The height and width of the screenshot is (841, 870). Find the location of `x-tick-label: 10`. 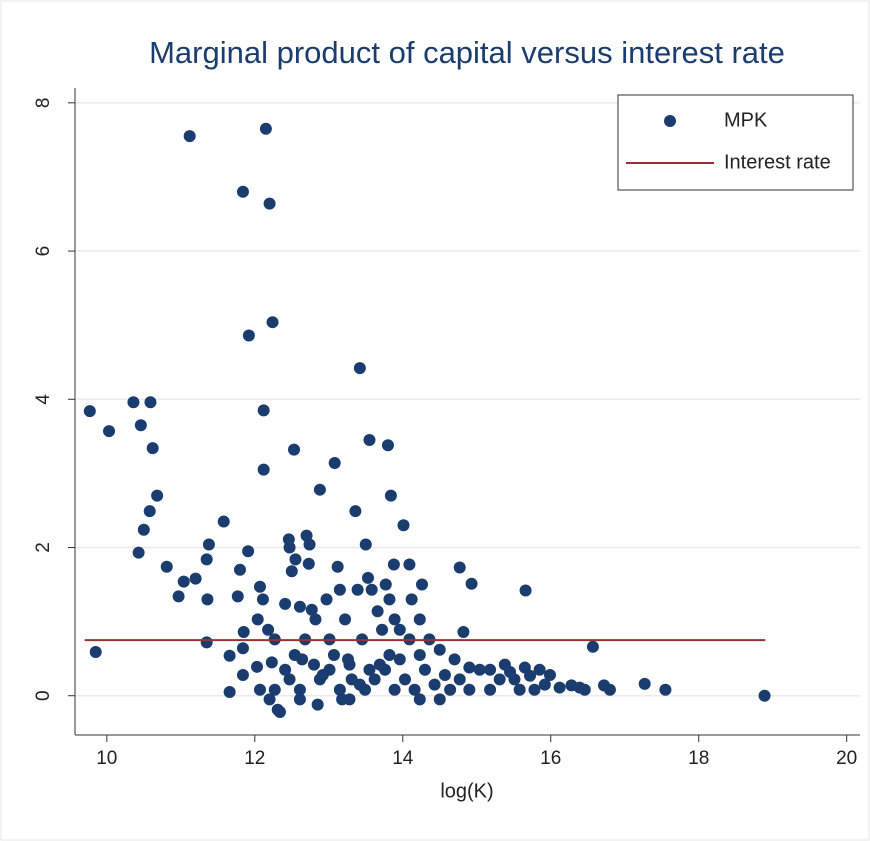

x-tick-label: 10 is located at coordinates (106, 758).